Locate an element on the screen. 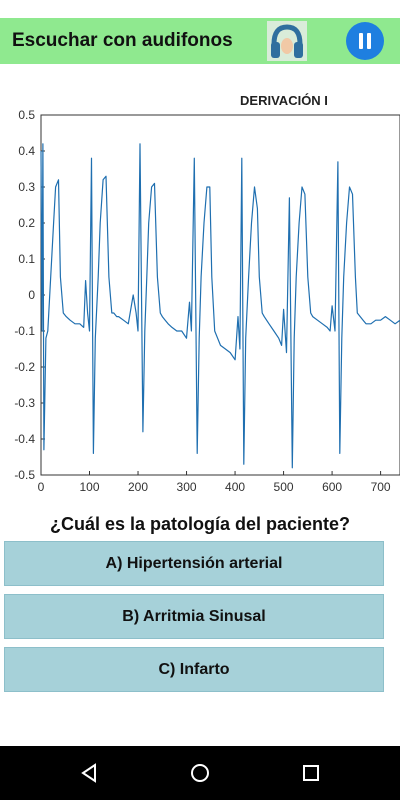  x-tick-label: 200 is located at coordinates (138, 487).